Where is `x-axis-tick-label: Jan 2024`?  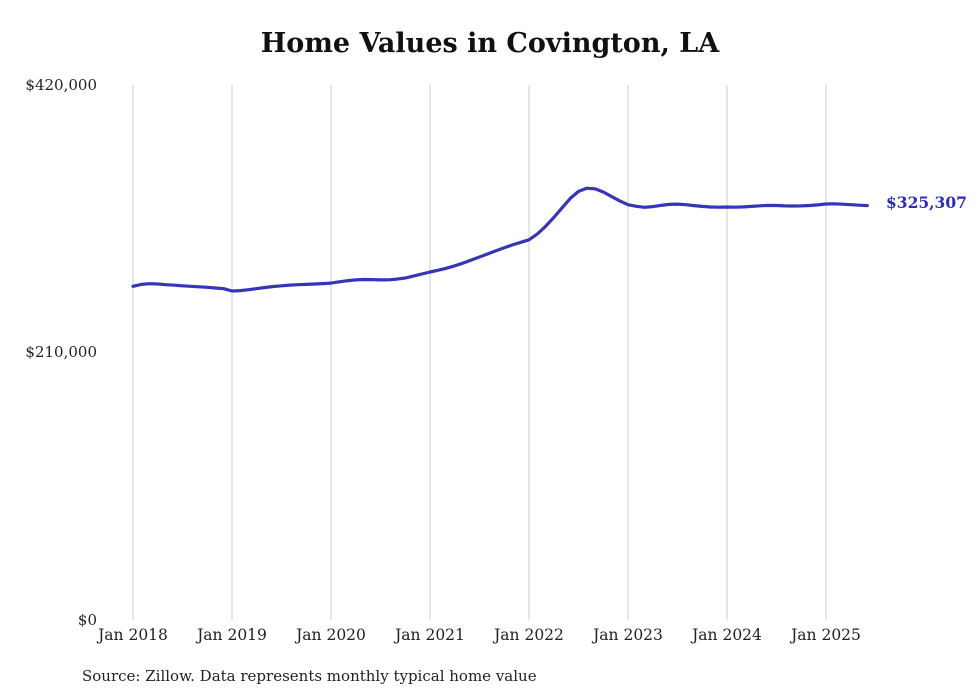
x-axis-tick-label: Jan 2024 is located at coordinates (726, 635).